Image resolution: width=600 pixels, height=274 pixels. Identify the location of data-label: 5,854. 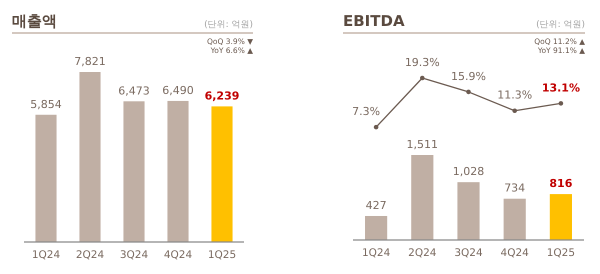
(46, 104).